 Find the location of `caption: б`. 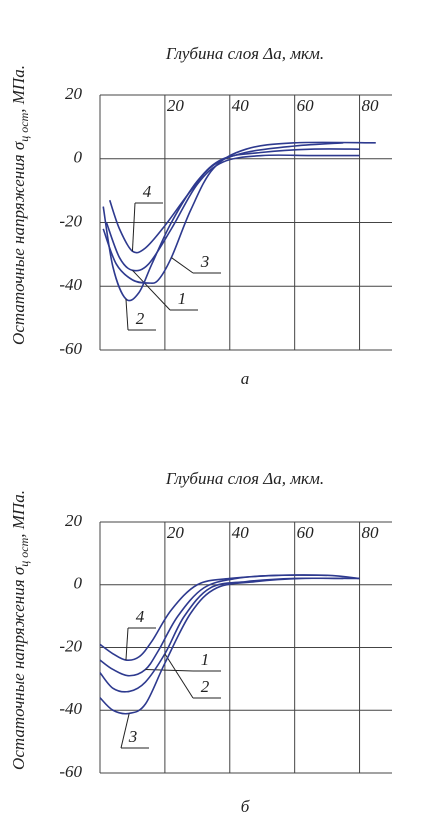

caption: б is located at coordinates (245, 806).